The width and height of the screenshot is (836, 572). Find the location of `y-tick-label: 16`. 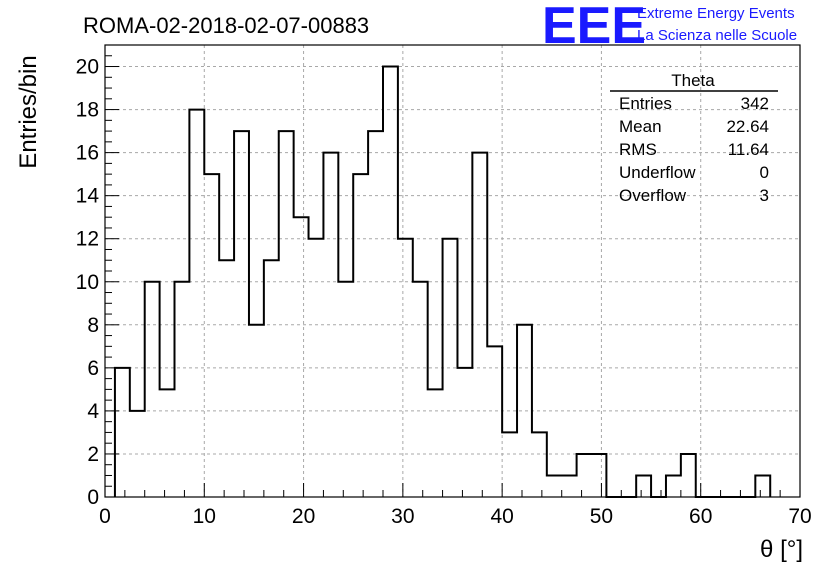

y-tick-label: 16 is located at coordinates (87, 153).